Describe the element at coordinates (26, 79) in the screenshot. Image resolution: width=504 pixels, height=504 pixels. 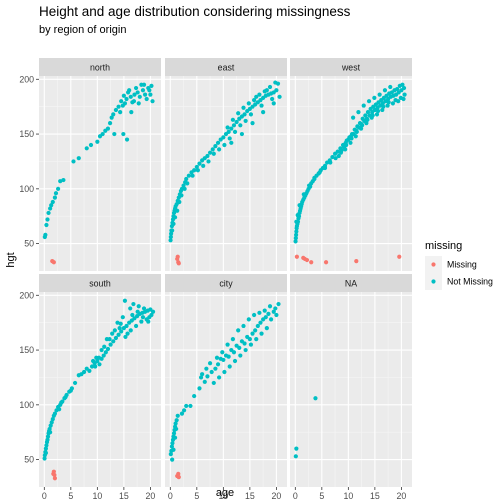
I see `y-tick-label: 200` at that location.